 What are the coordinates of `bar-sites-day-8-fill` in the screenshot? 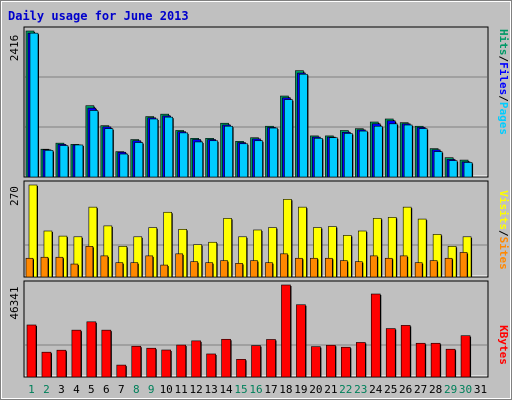 It's located at (134, 270).